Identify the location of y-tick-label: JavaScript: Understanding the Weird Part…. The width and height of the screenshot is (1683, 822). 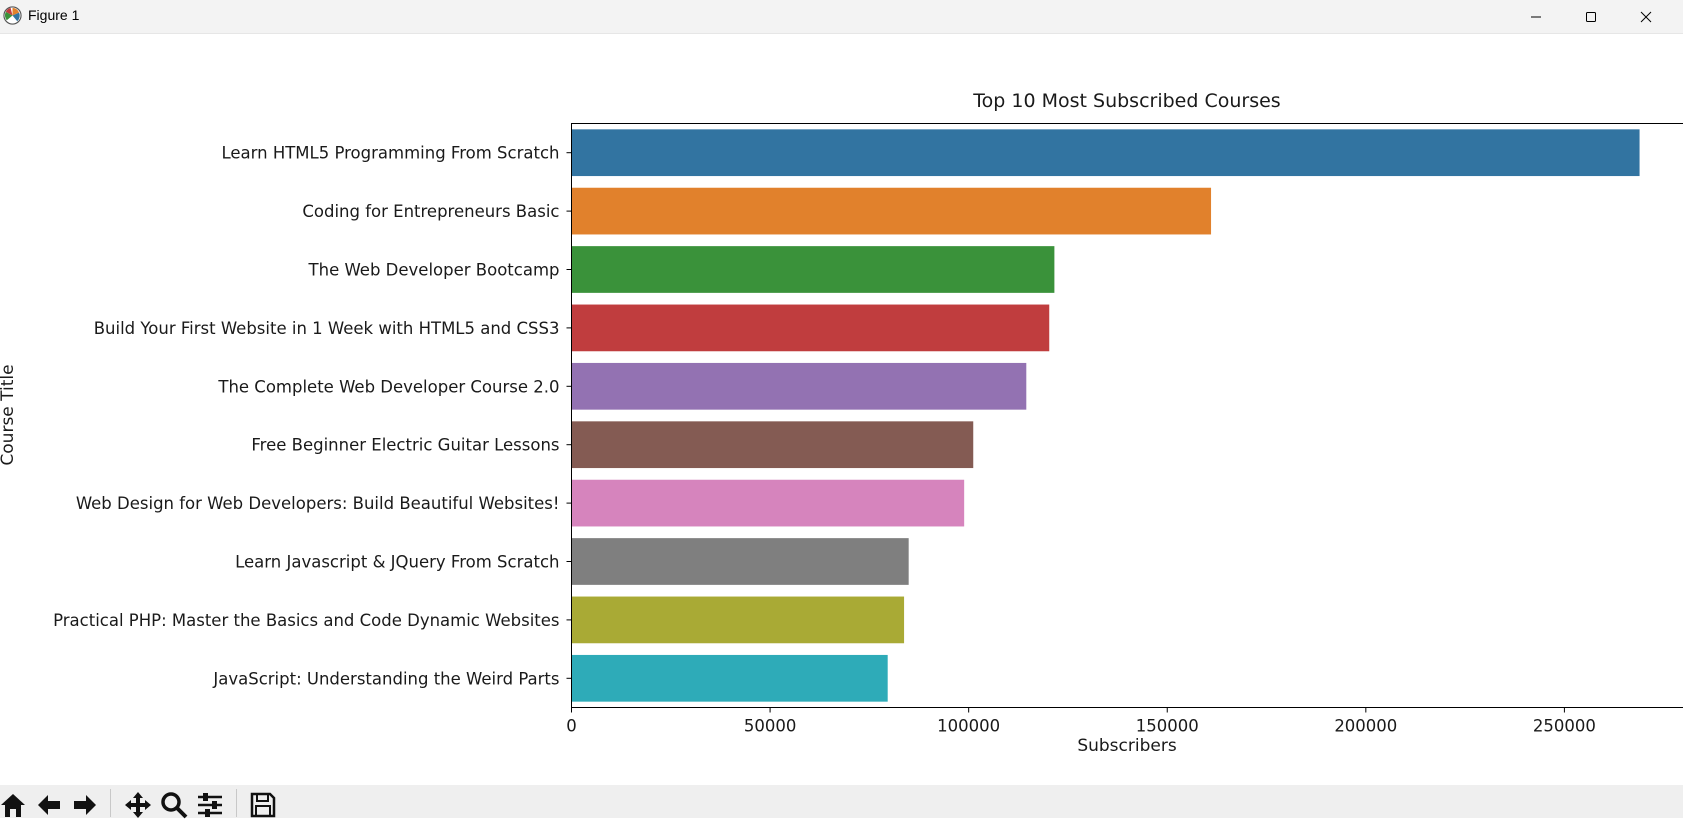
(385, 678).